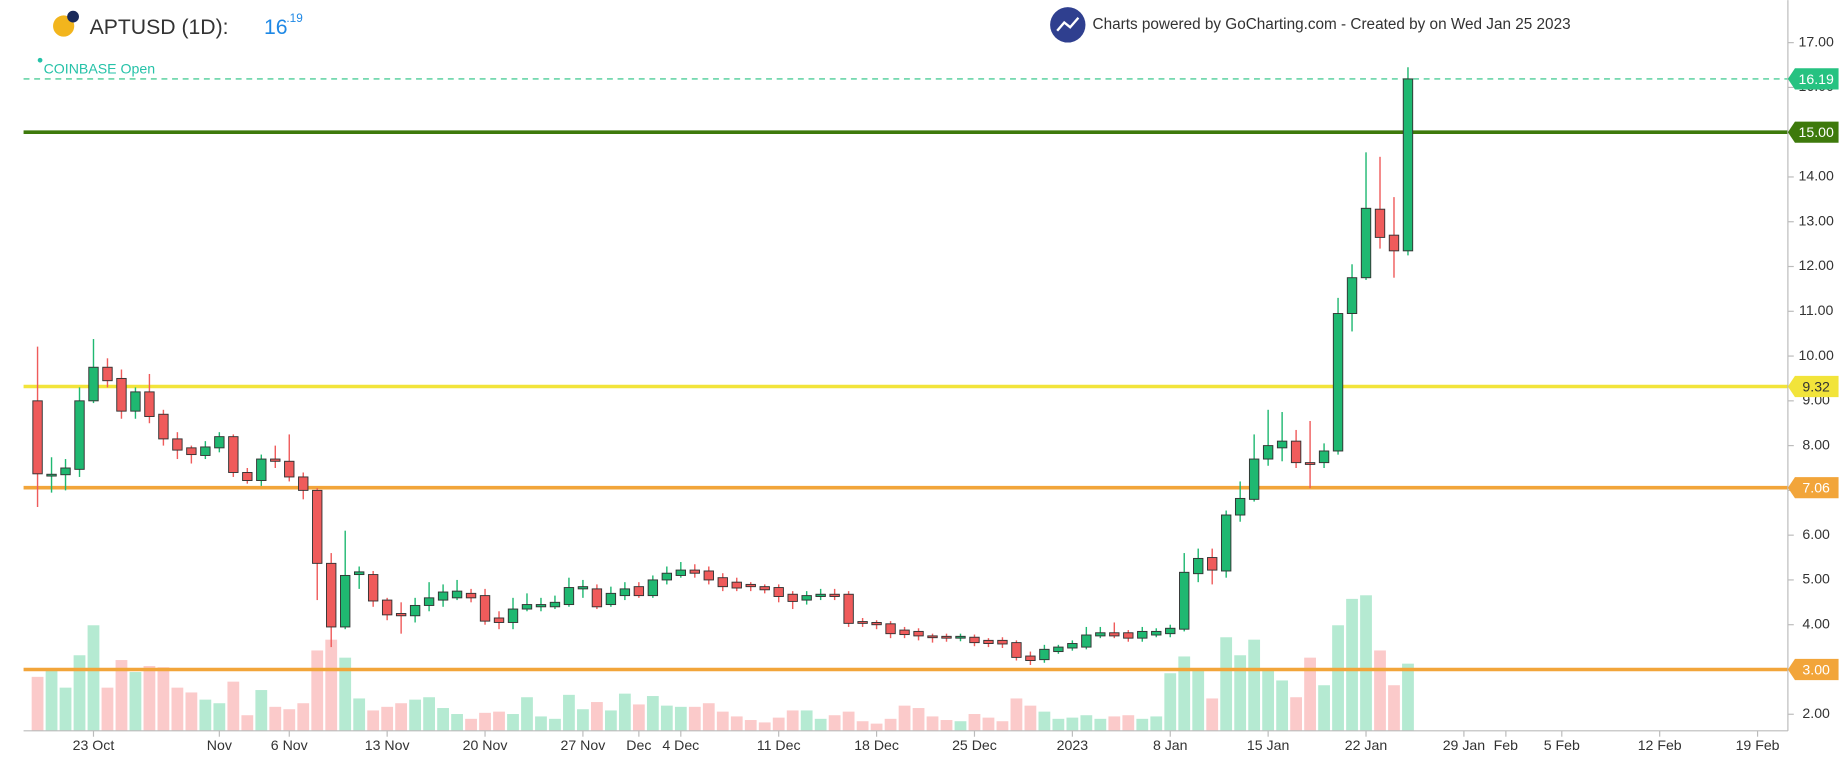 The height and width of the screenshot is (771, 1848). What do you see at coordinates (1815, 355) in the screenshot?
I see `y-tick-label: 10.00` at bounding box center [1815, 355].